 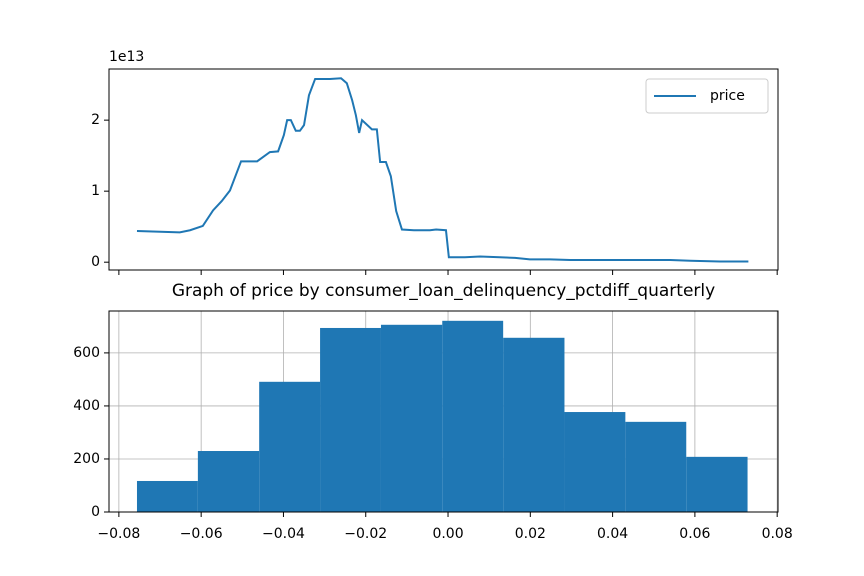 What do you see at coordinates (95, 120) in the screenshot?
I see `y-tick-label: 2` at bounding box center [95, 120].